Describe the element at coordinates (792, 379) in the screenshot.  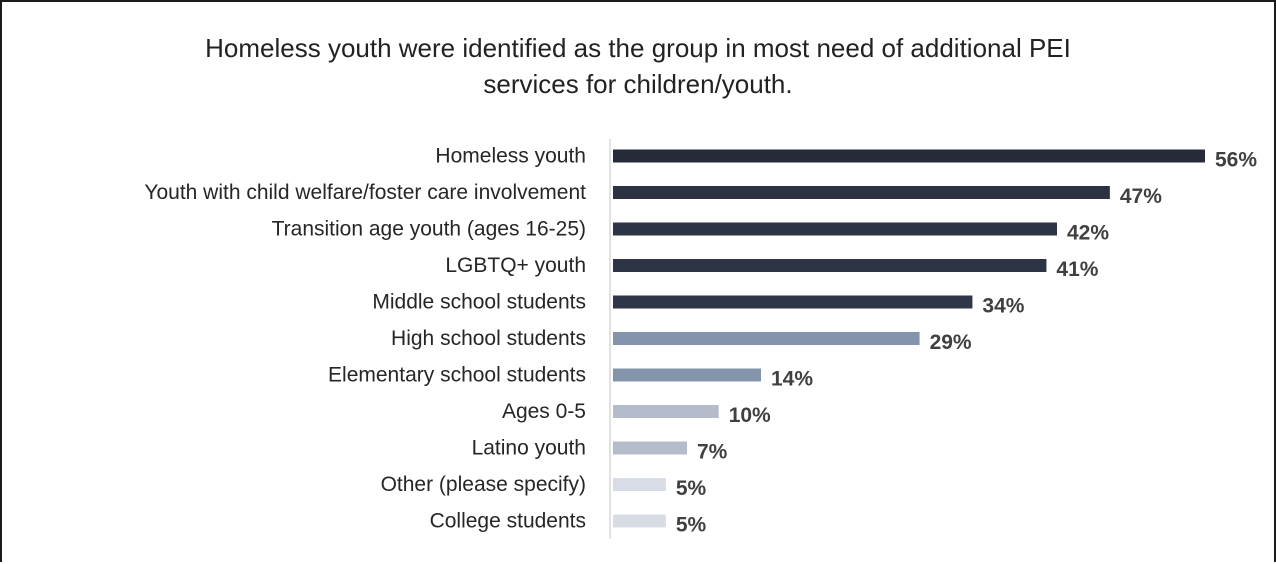
I see `value-label: 14%` at that location.